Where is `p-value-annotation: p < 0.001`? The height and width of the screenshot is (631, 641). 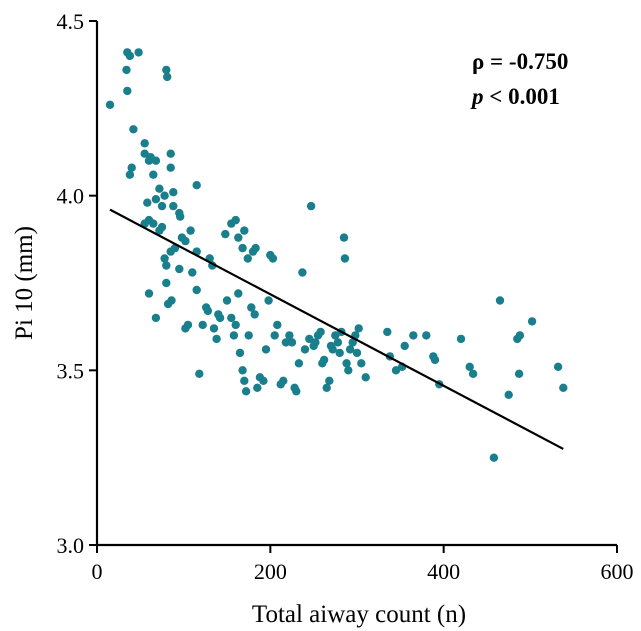
p-value-annotation: p < 0.001 is located at coordinates (515, 96).